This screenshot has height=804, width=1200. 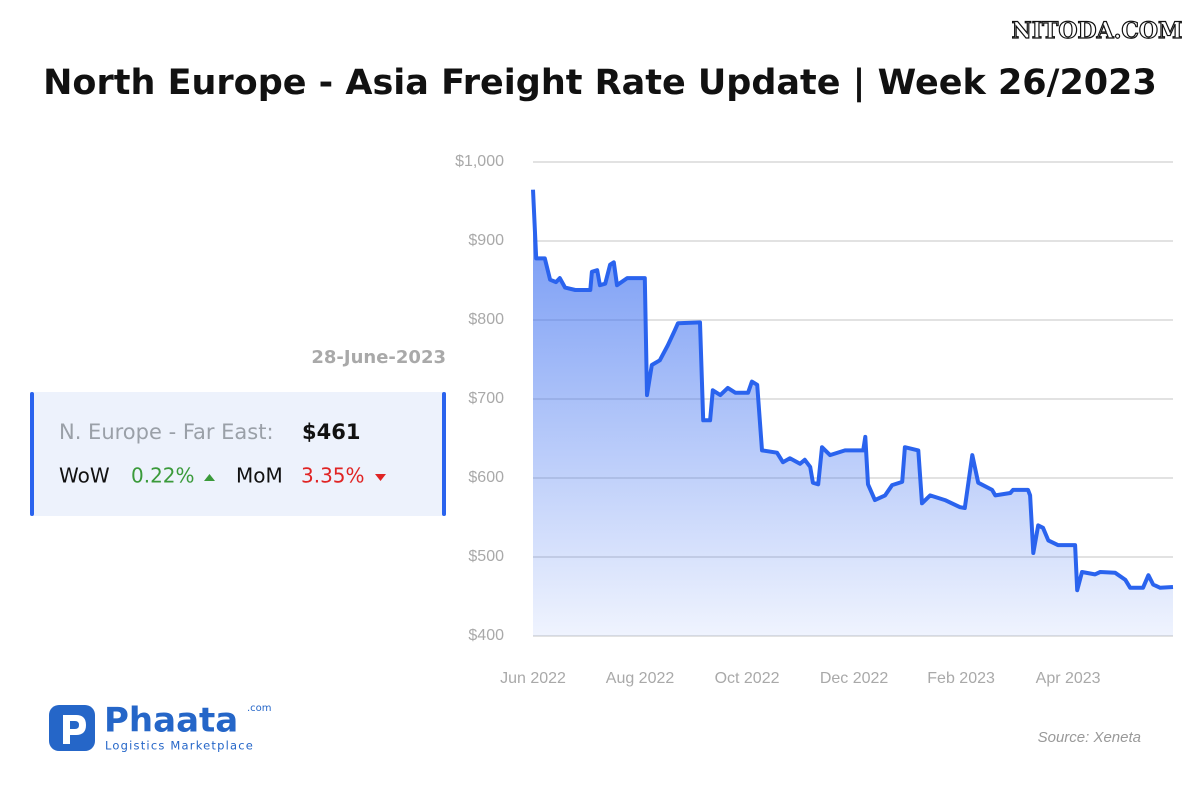 What do you see at coordinates (640, 678) in the screenshot?
I see `x-tick-label: Aug 2022` at bounding box center [640, 678].